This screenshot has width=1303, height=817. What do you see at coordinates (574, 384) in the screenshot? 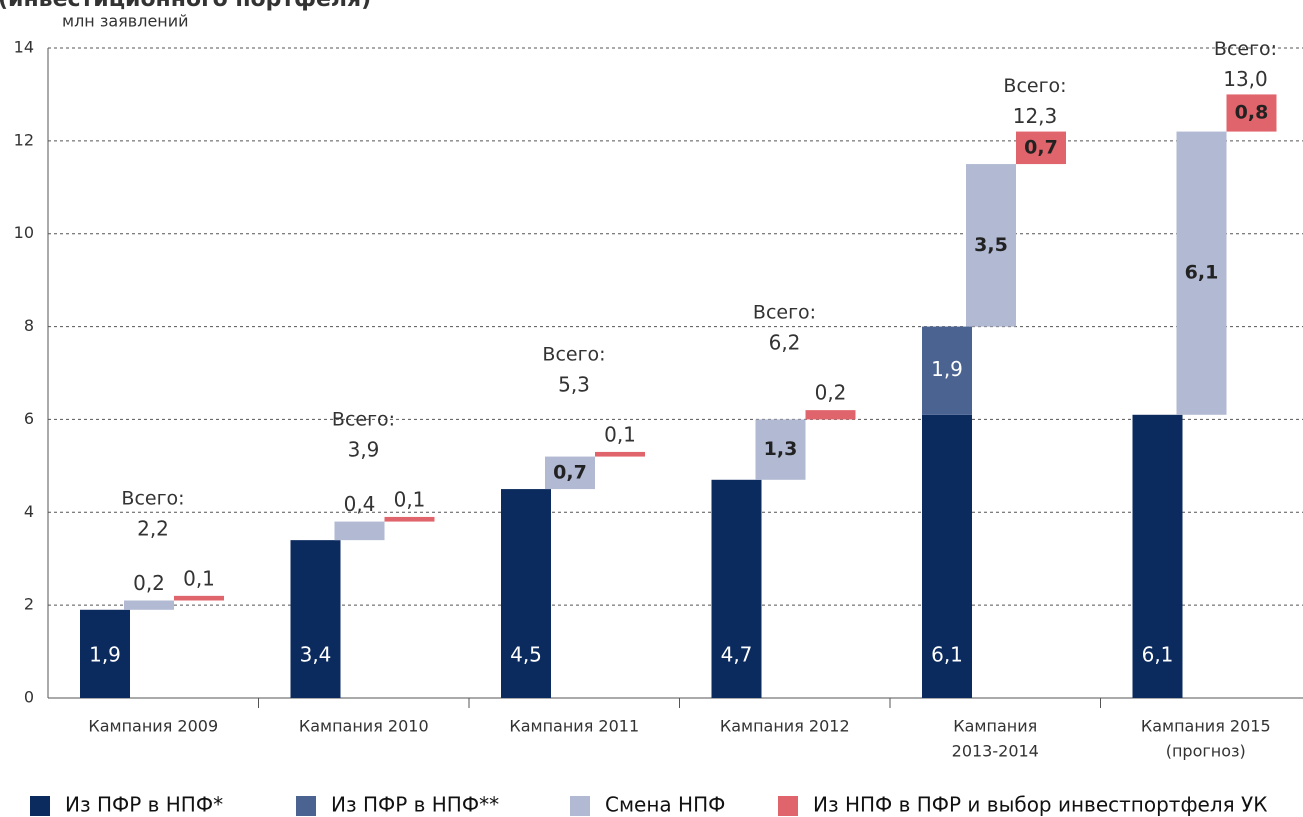
I see `total-label: 5,3` at bounding box center [574, 384].